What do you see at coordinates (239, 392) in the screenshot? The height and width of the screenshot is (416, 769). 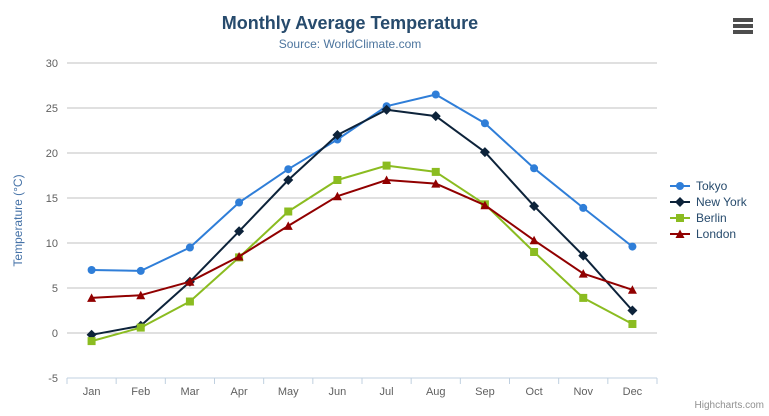 I see `x-axis-tick-label: Apr` at bounding box center [239, 392].